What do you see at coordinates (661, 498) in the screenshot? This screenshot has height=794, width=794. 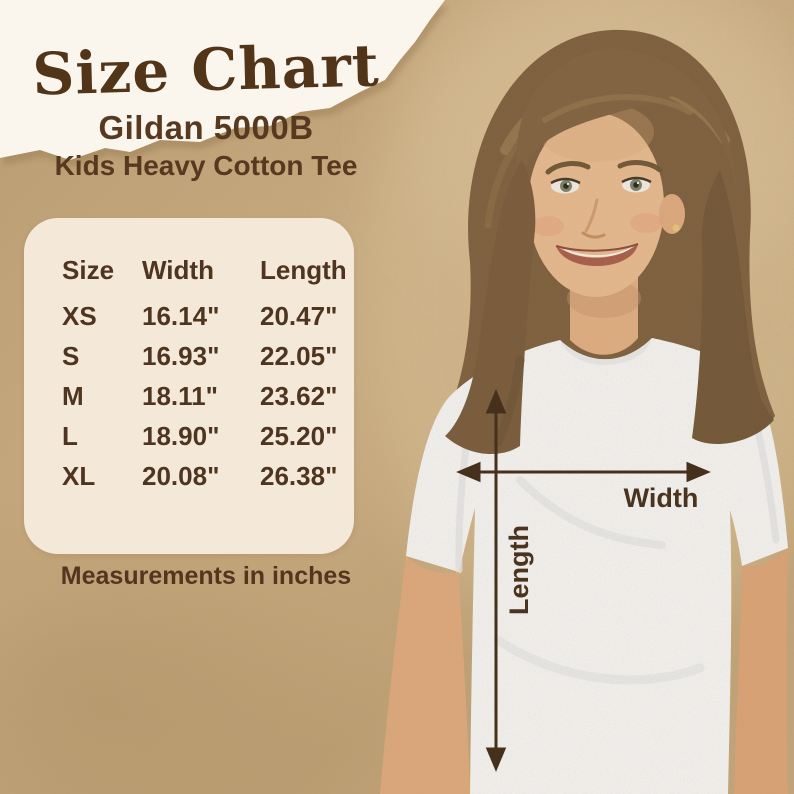 I see `width-arrow-label: Width` at bounding box center [661, 498].